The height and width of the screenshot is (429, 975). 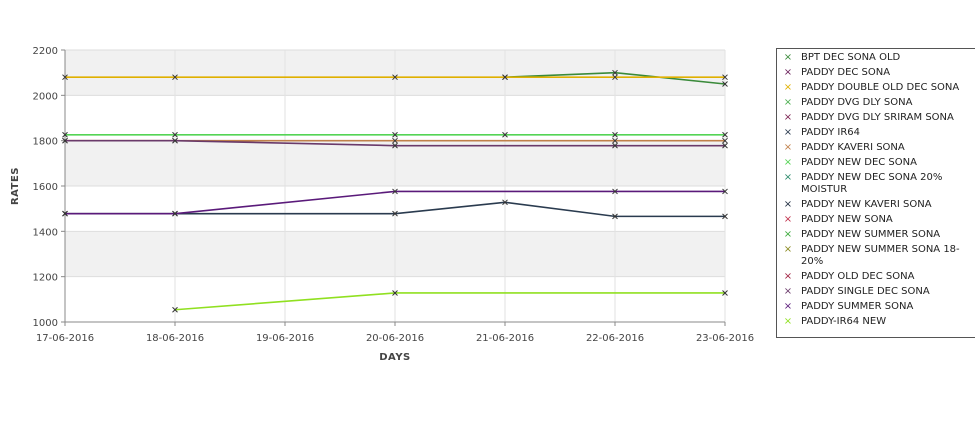 I want to click on legend-label: PADDY NEW SUMMER SONA, so click(x=871, y=234).